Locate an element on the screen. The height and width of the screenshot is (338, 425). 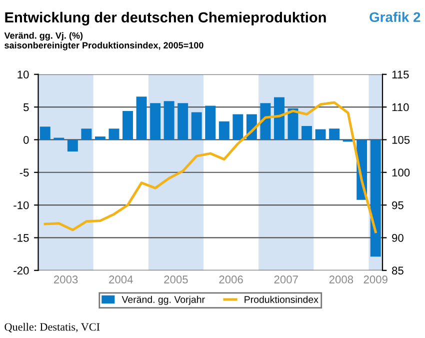
x-tick-label: 2004 is located at coordinates (121, 280).